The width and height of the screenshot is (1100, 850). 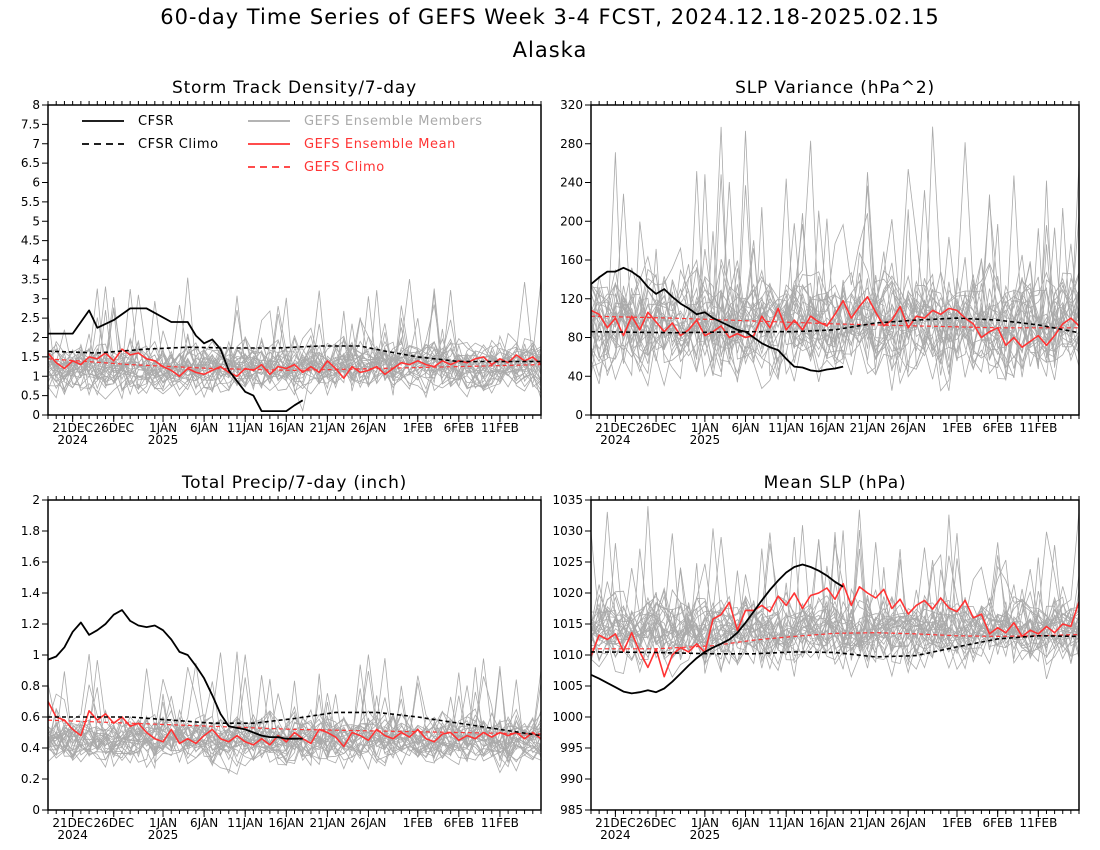 What do you see at coordinates (30, 202) in the screenshot?
I see `y-tick-label: 5.5` at bounding box center [30, 202].